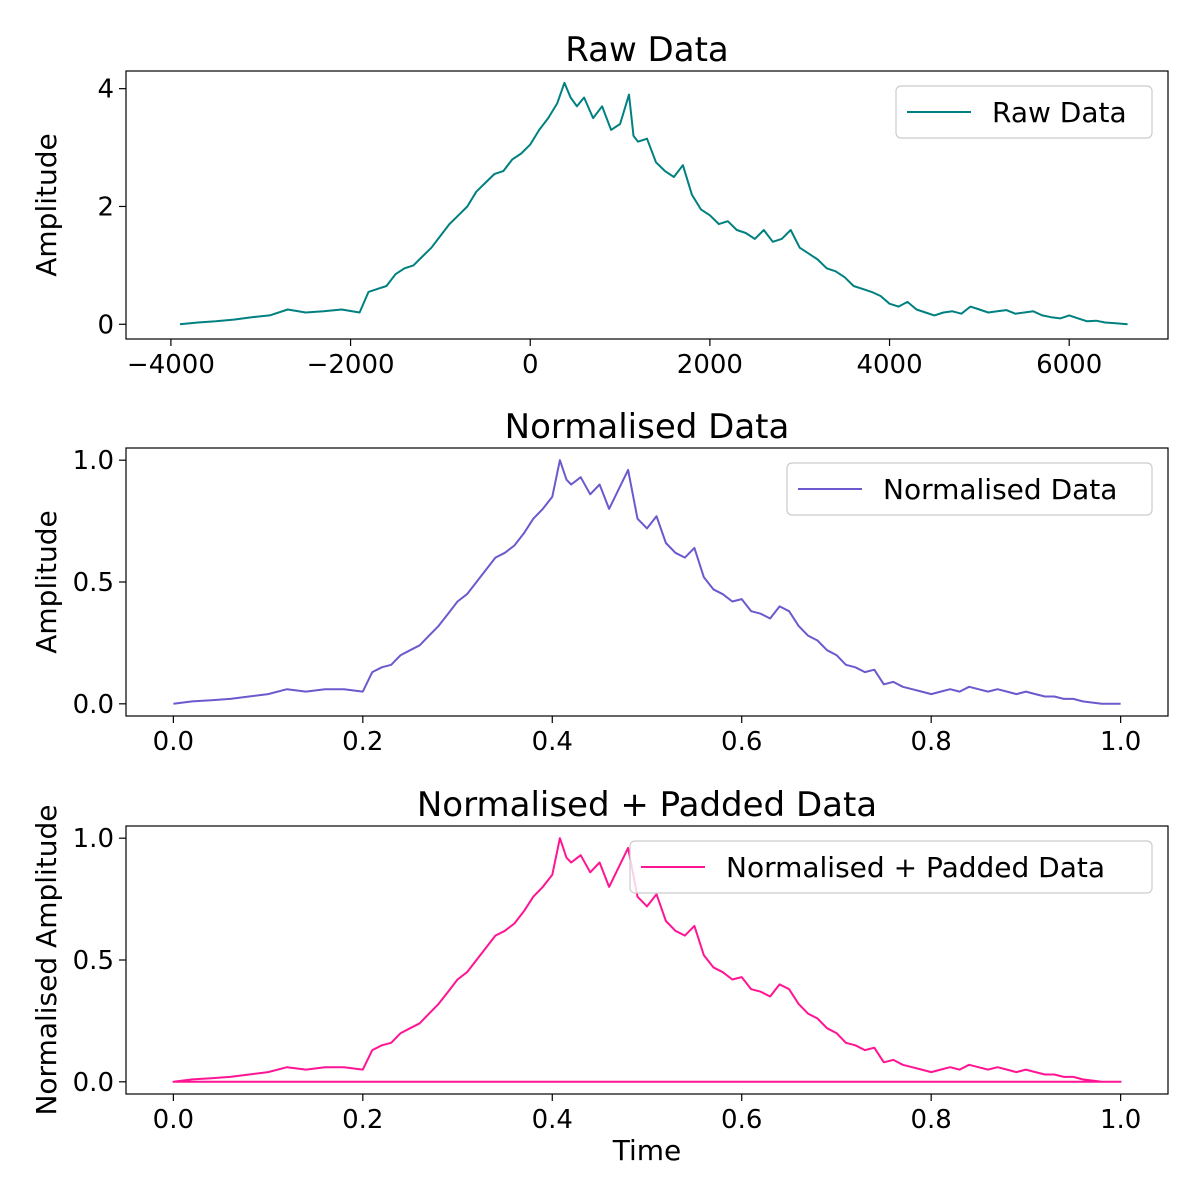 This screenshot has width=1200, height=1200. I want to click on legend: Normalised + Padded Data, so click(891, 867).